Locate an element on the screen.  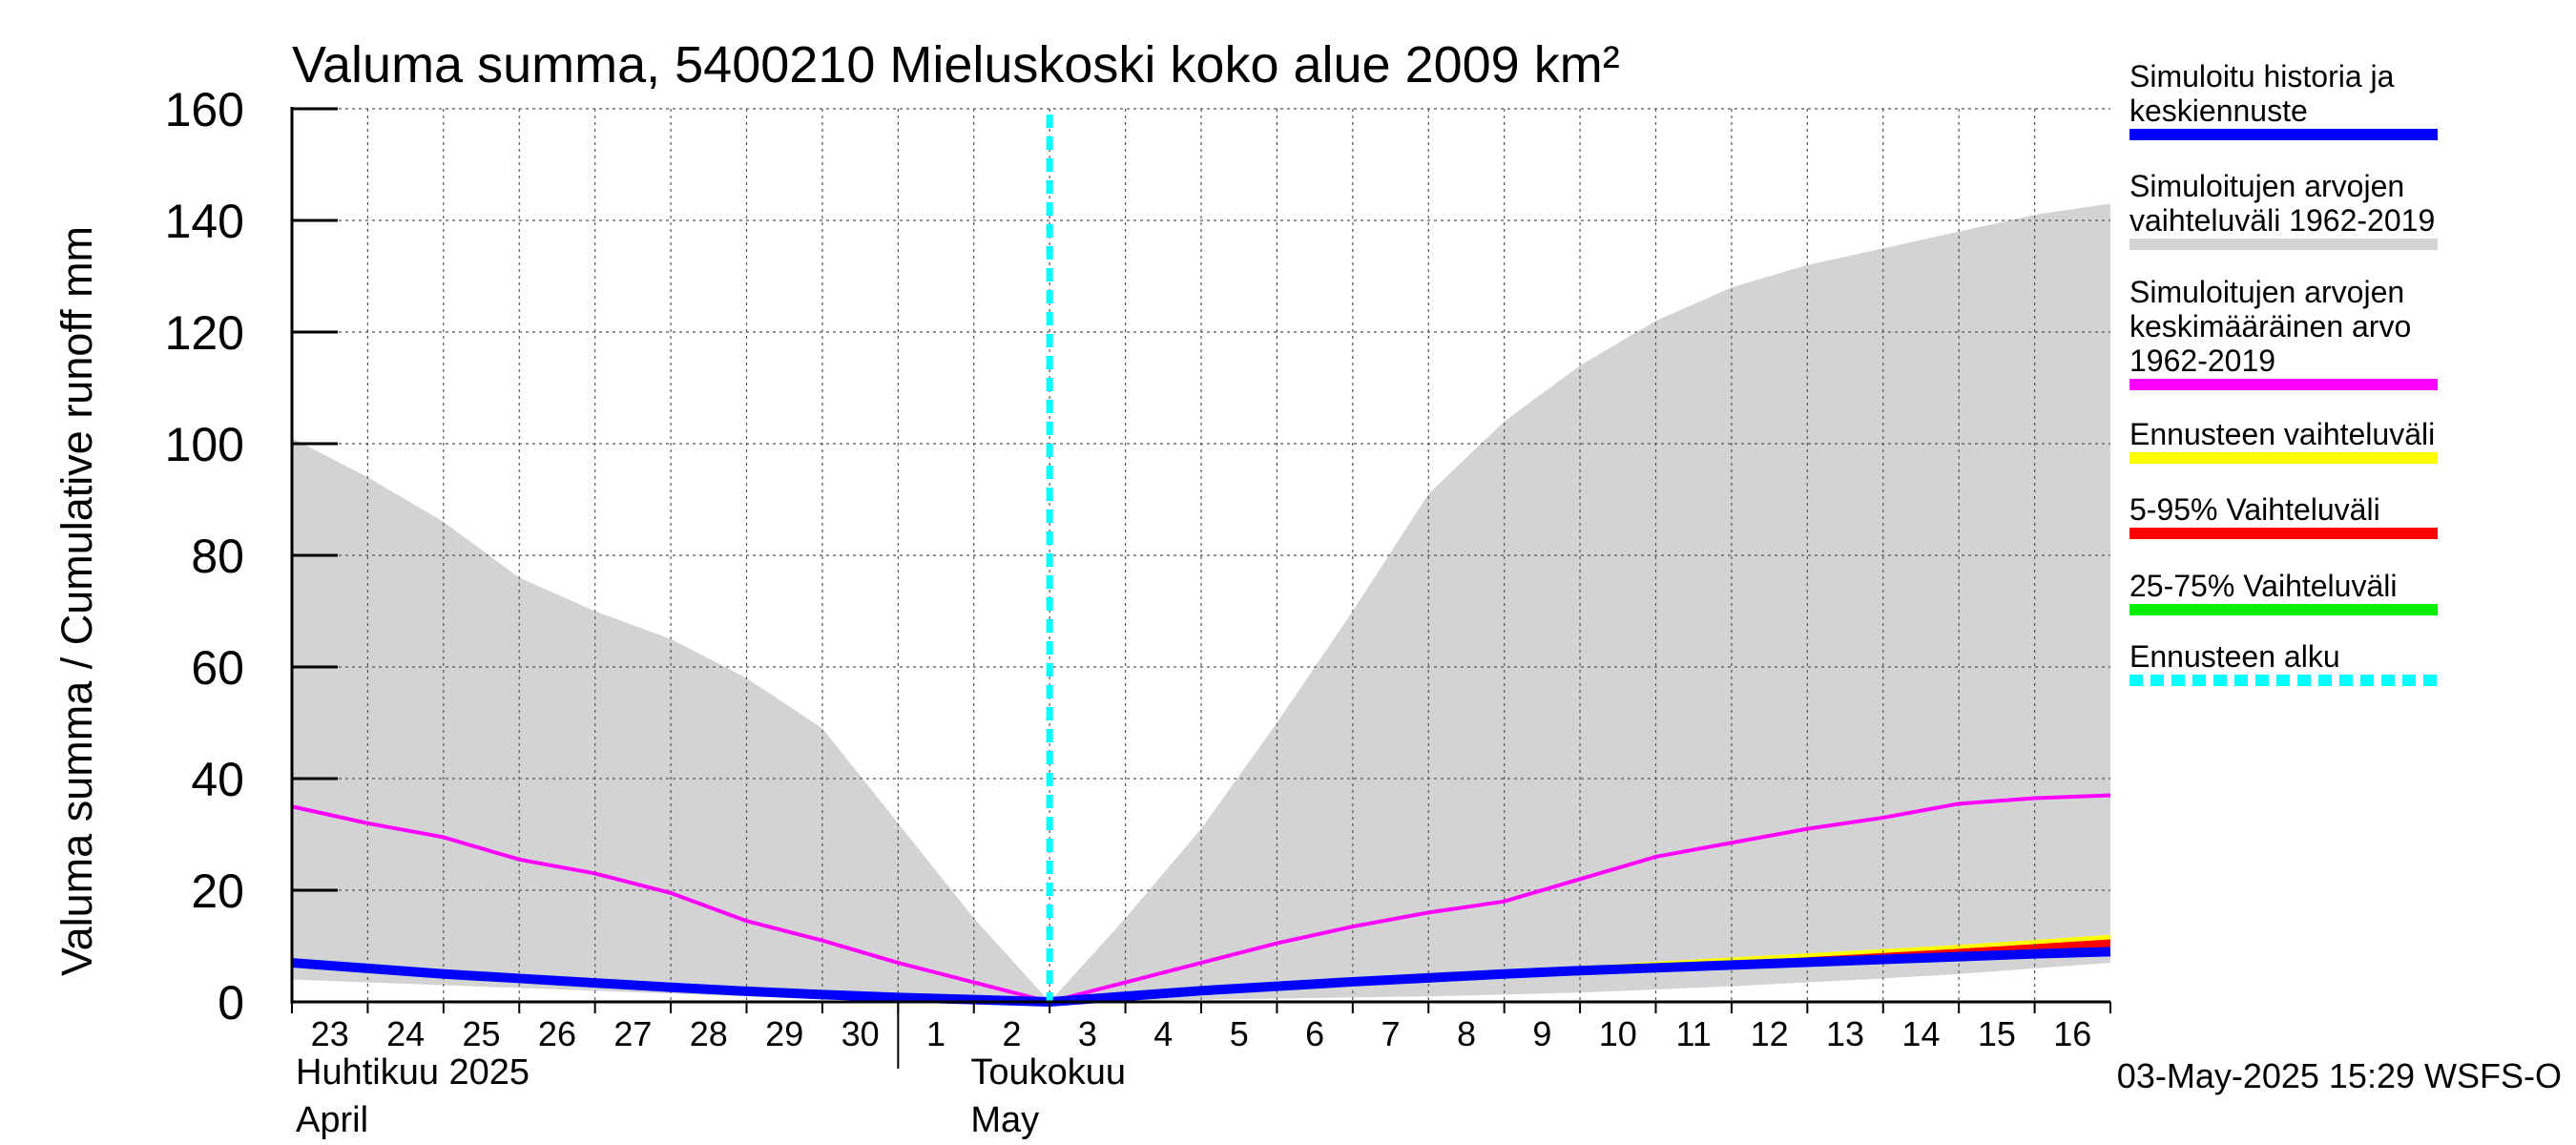
legend-label: vaihteluväli 1962-2019 is located at coordinates (2282, 220).